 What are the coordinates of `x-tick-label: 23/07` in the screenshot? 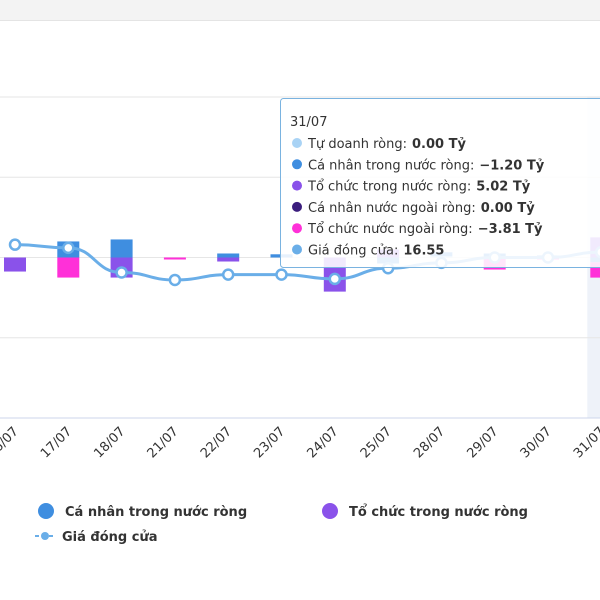 It's located at (269, 442).